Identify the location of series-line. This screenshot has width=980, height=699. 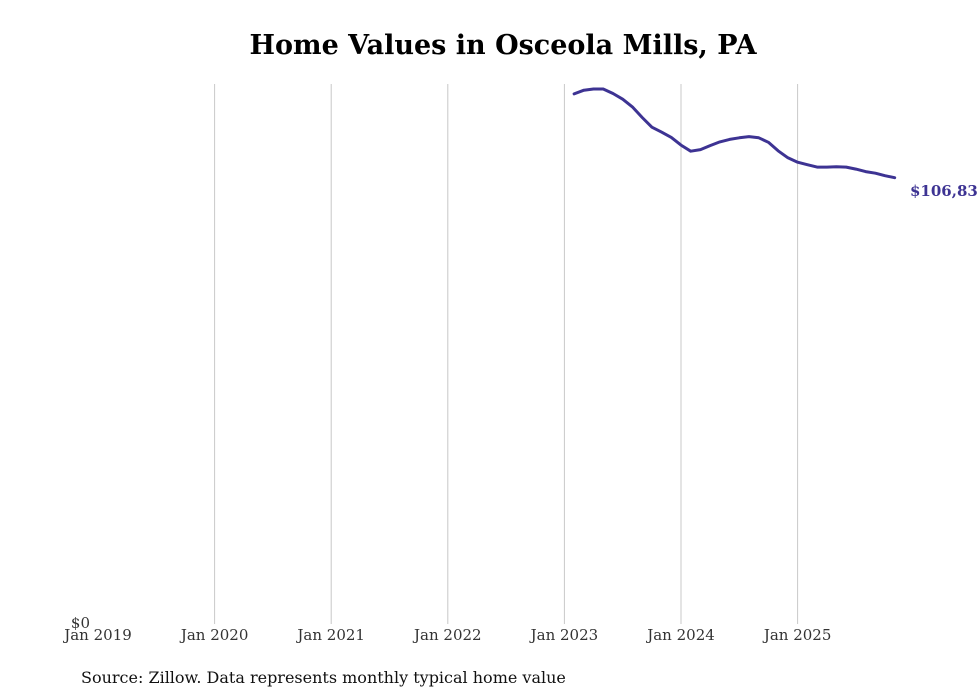
(734, 133).